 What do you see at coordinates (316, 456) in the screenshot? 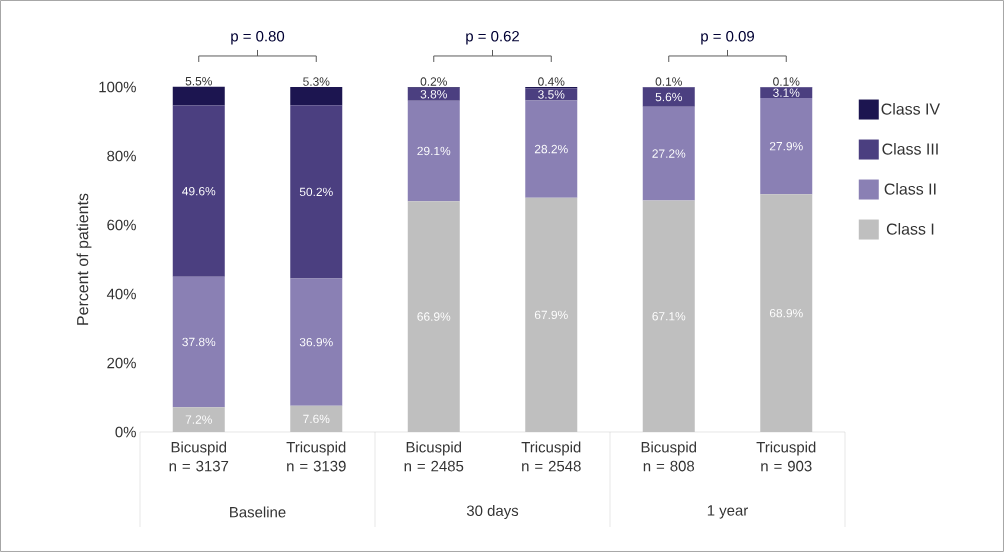
I see `x-tick-label: Tricuspid n = 3139` at bounding box center [316, 456].